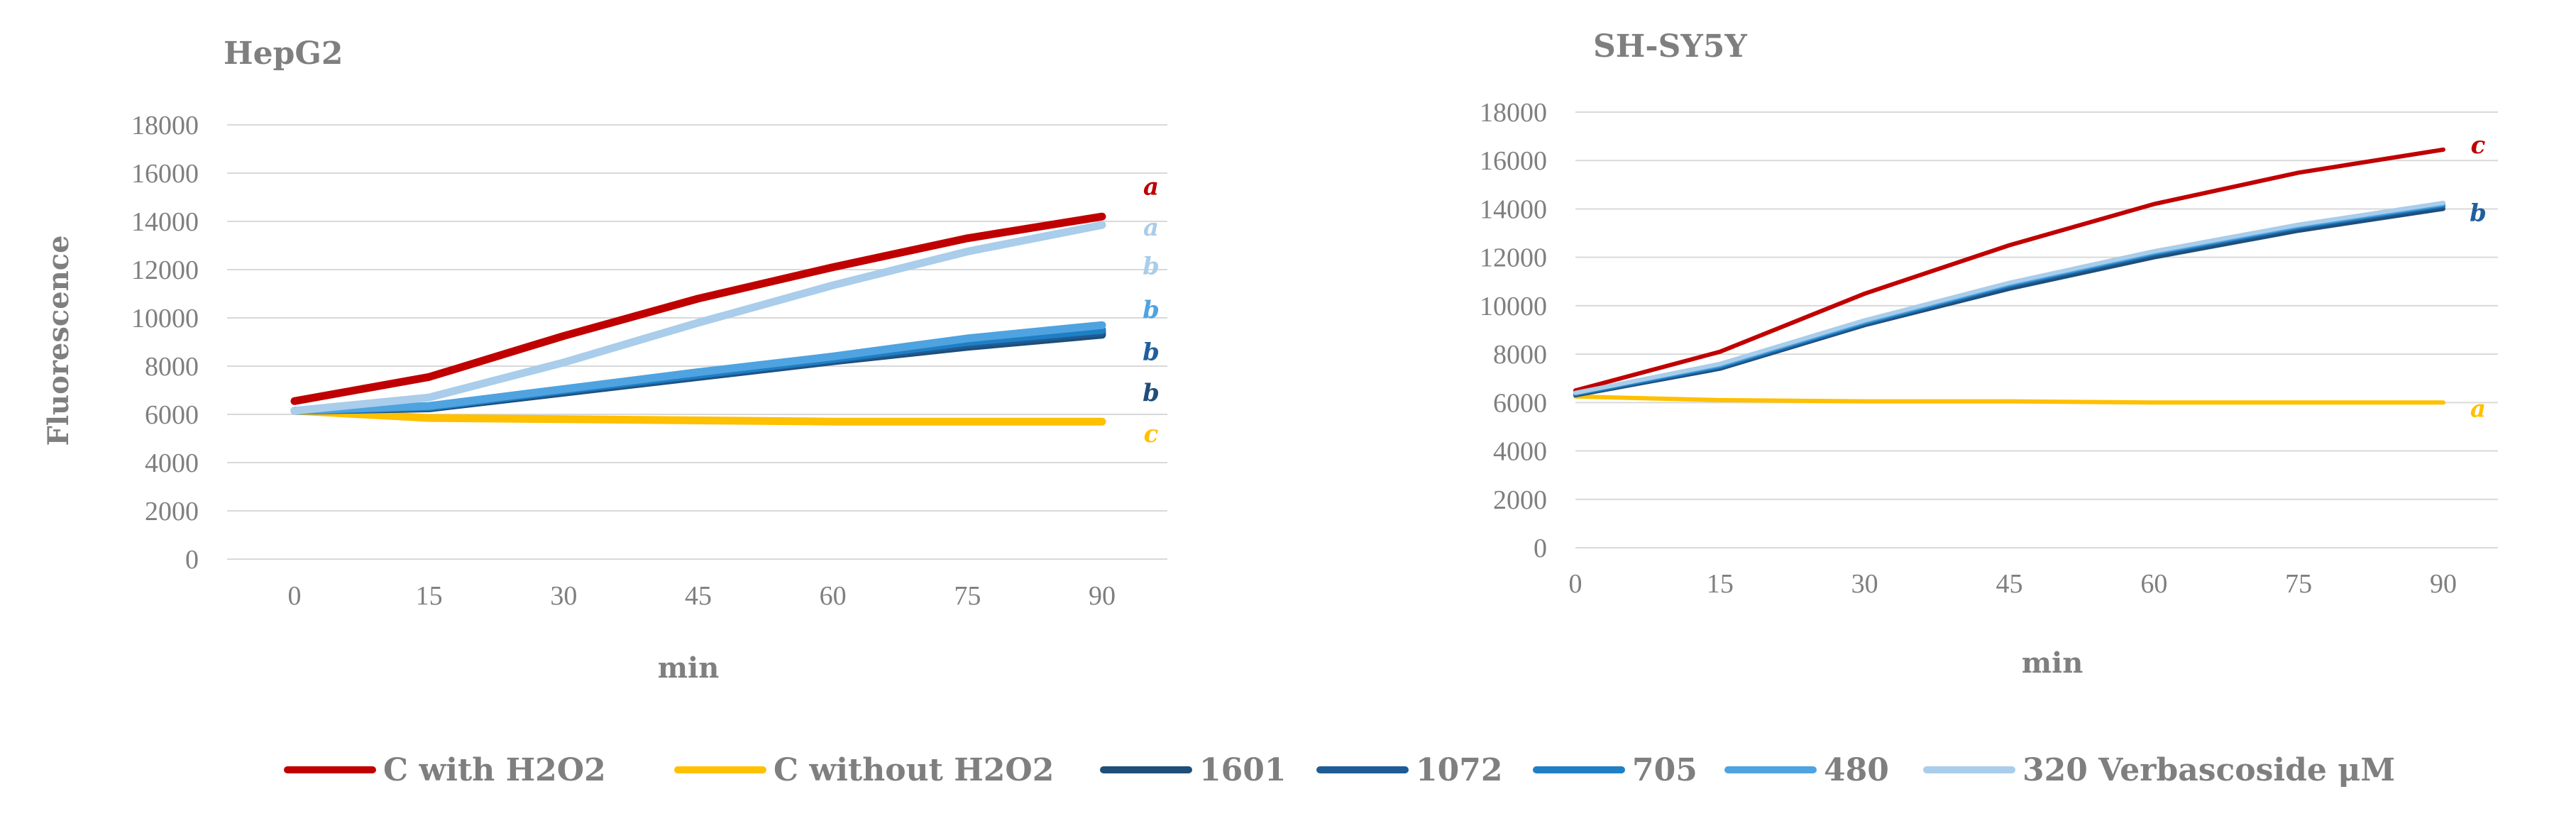  Describe the element at coordinates (689, 668) in the screenshot. I see `x-axis-label-hepg2: min` at that location.